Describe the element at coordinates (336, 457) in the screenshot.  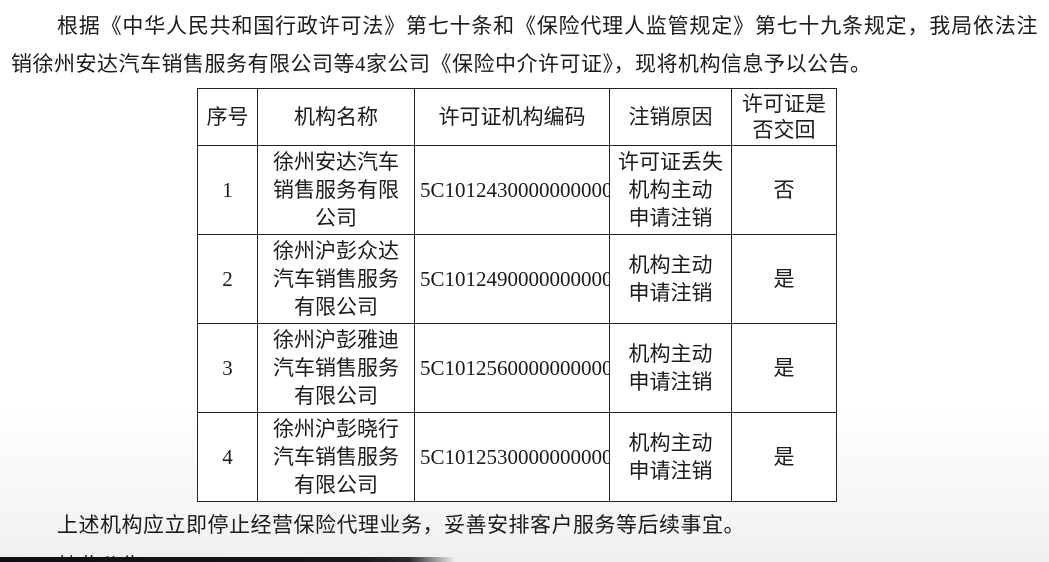
I see `cell-org-name: 徐州沪彭晓行 汽车销售服务 有限公司` at that location.